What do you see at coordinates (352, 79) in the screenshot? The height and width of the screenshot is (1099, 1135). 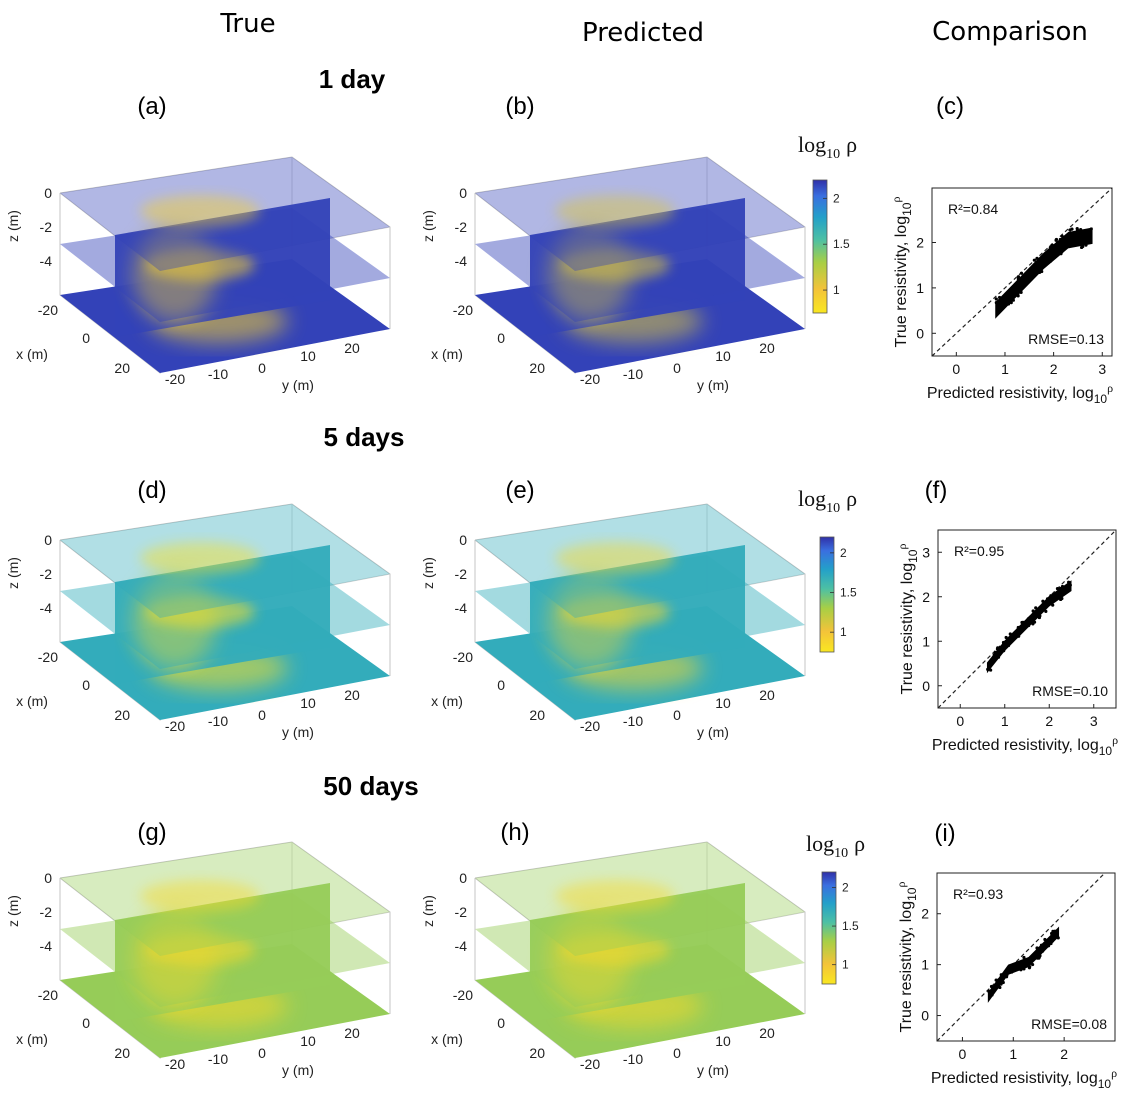 I see `row-title-1-day: 1 day` at bounding box center [352, 79].